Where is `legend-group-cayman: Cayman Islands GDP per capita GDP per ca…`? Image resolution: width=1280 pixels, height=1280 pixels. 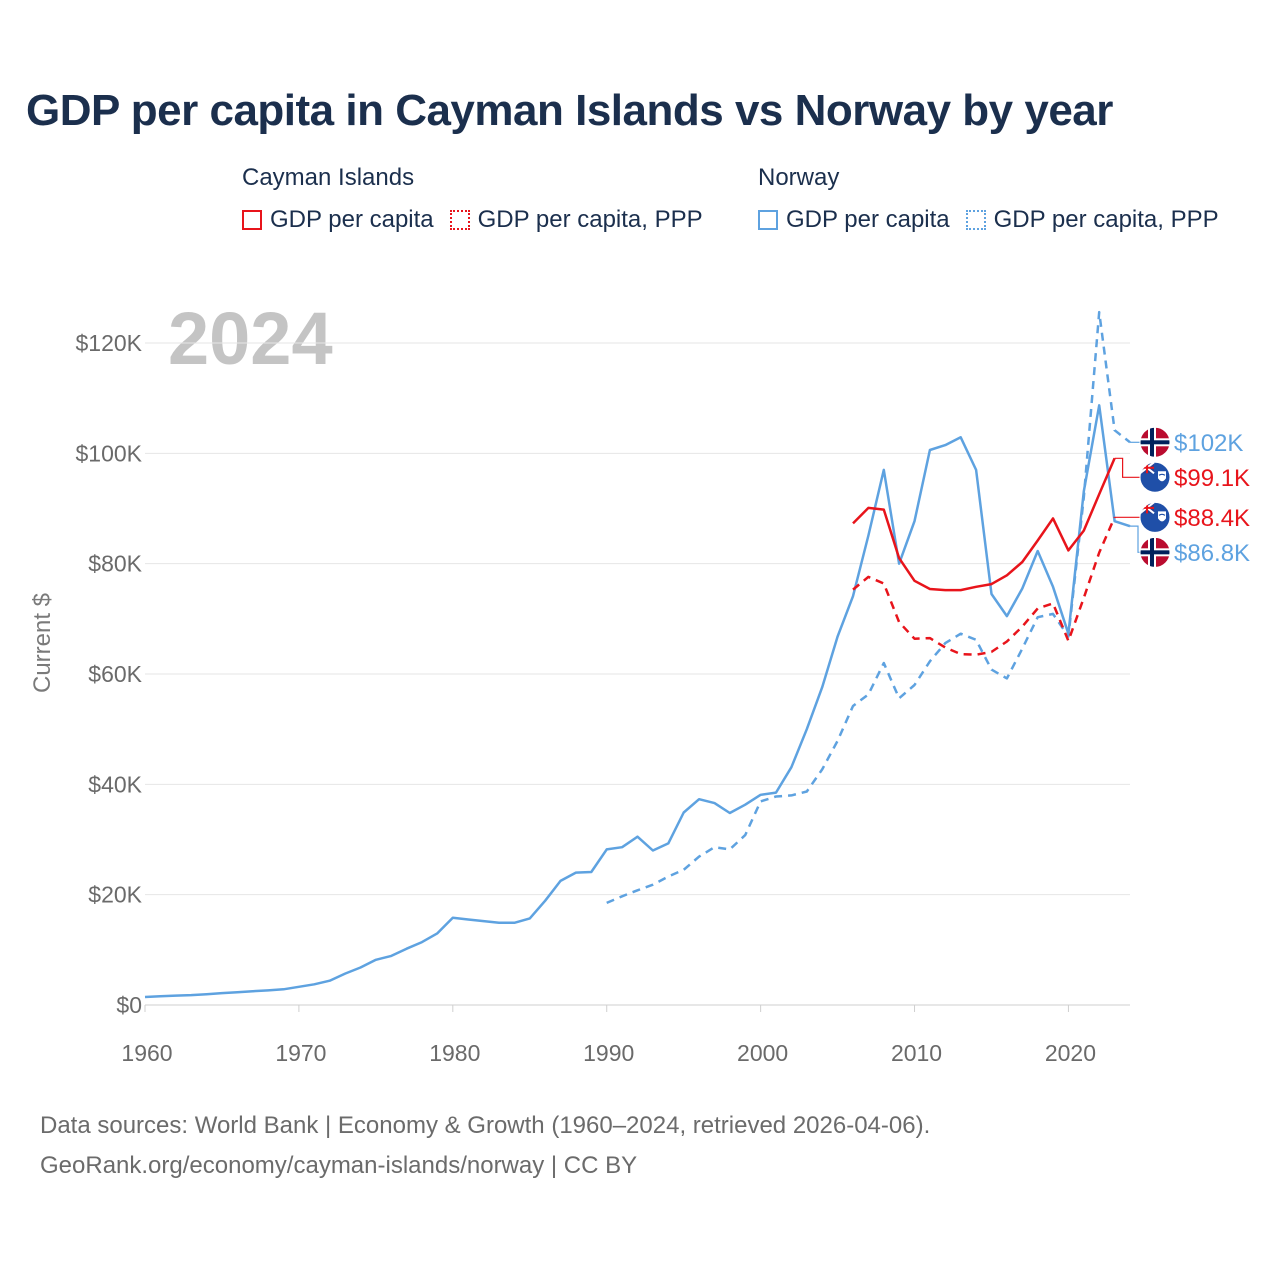
legend-group-cayman: Cayman Islands GDP per capita GDP per ca… is located at coordinates (480, 198).